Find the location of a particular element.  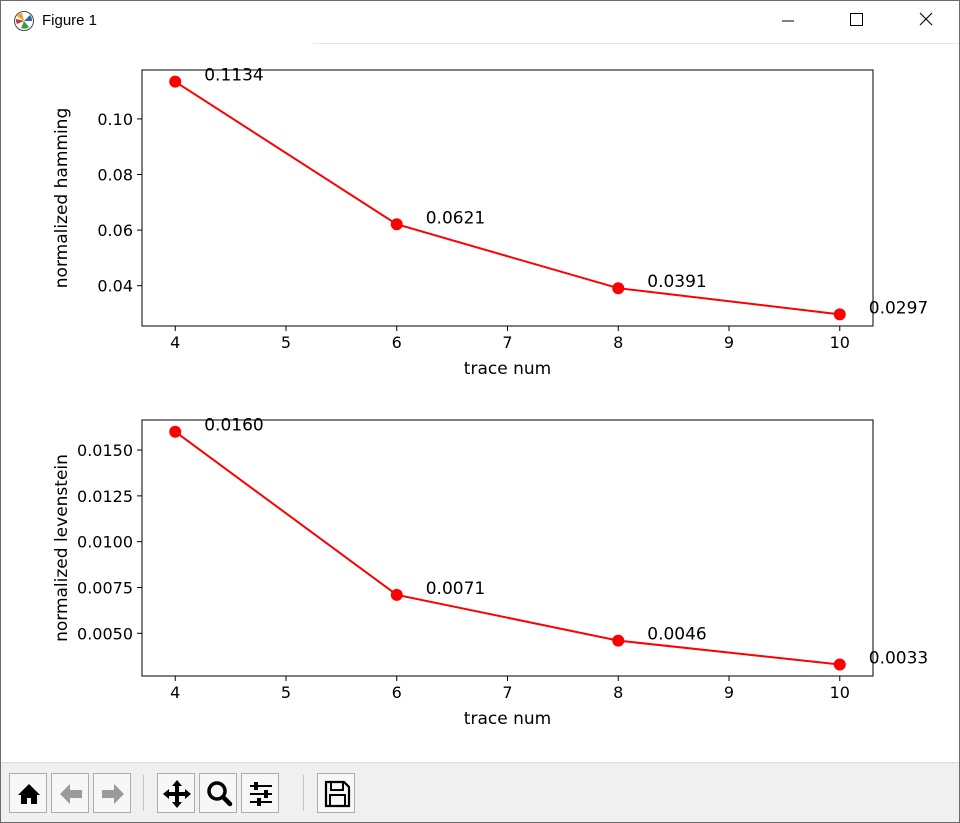

y-tick-label: 0.10 is located at coordinates (115, 119).